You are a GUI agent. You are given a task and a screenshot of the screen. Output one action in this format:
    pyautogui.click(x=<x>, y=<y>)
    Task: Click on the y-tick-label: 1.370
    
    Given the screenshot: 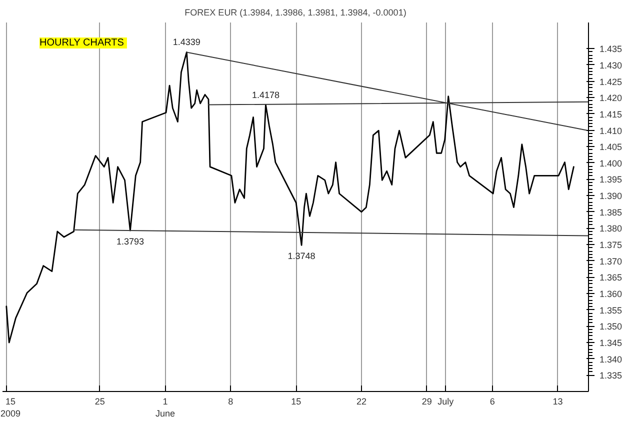 What is the action you would take?
    pyautogui.click(x=611, y=261)
    